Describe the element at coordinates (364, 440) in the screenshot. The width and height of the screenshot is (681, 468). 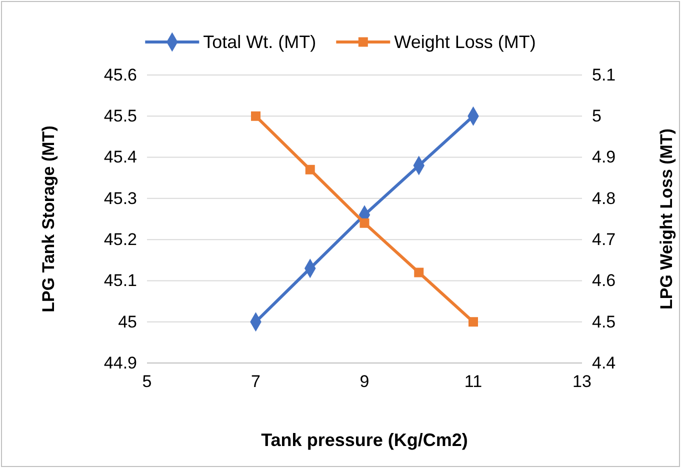
I see `x-axis-title: Tank pressure (Kg/Cm2)` at that location.